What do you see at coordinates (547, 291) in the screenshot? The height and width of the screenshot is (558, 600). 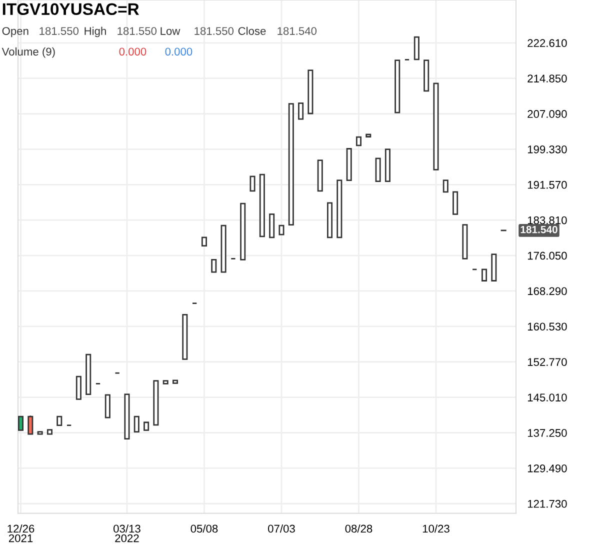 I see `y-tick-label: 168.290` at bounding box center [547, 291].